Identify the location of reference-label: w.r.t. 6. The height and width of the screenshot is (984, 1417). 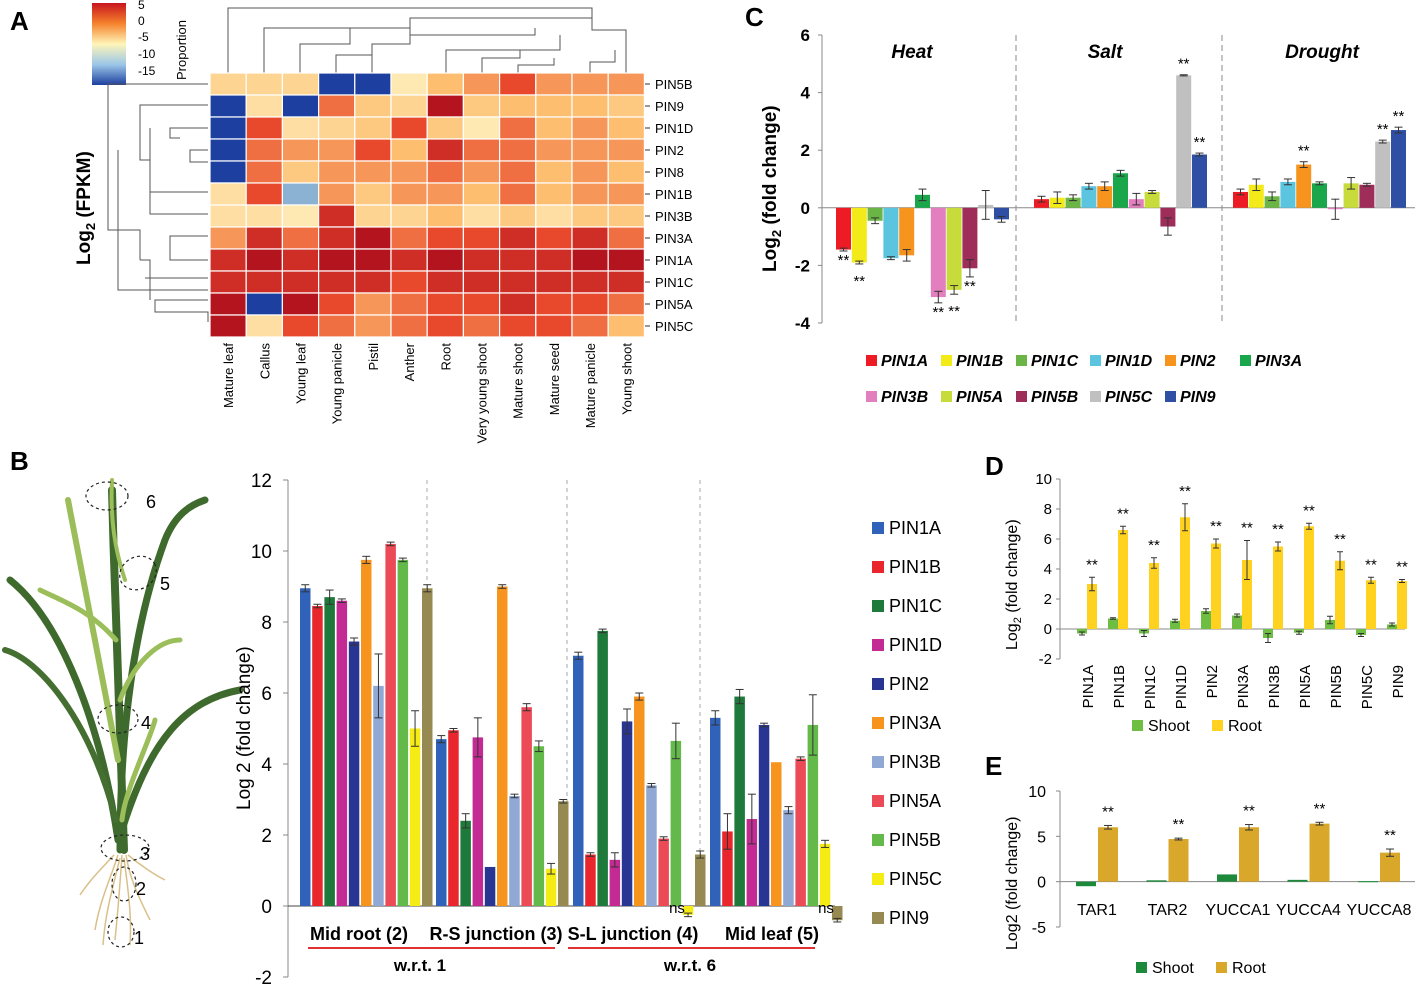
(689, 965).